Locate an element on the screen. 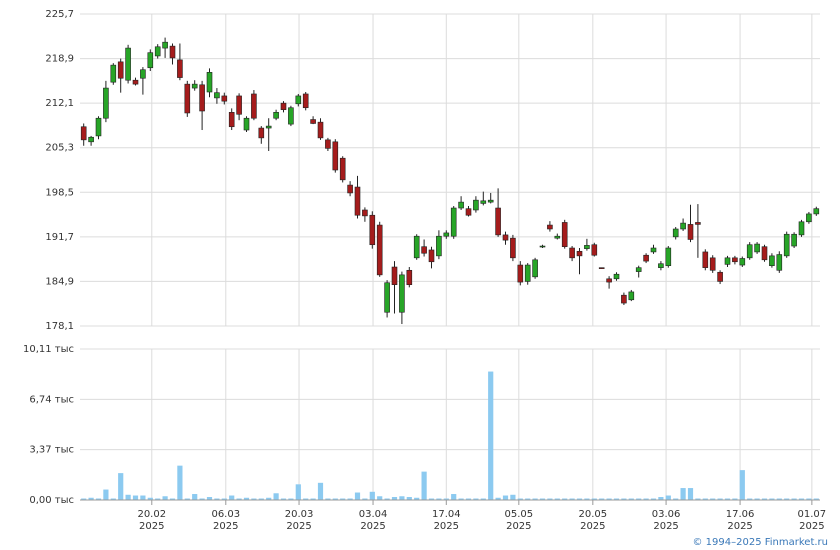 This screenshot has width=840, height=550. y-tick-label: 198,5 is located at coordinates (59, 192).